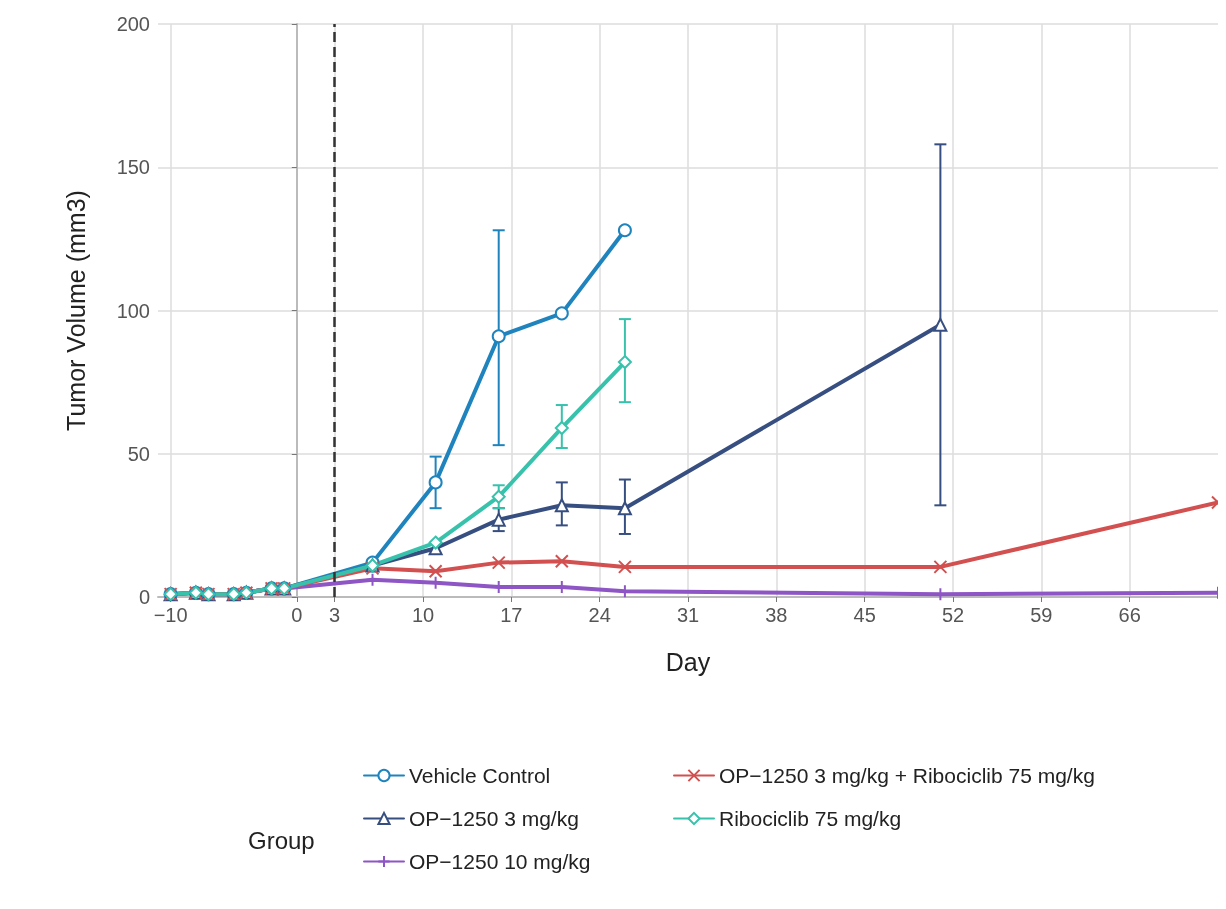  Describe the element at coordinates (423, 615) in the screenshot. I see `x-tick-label: 10` at that location.